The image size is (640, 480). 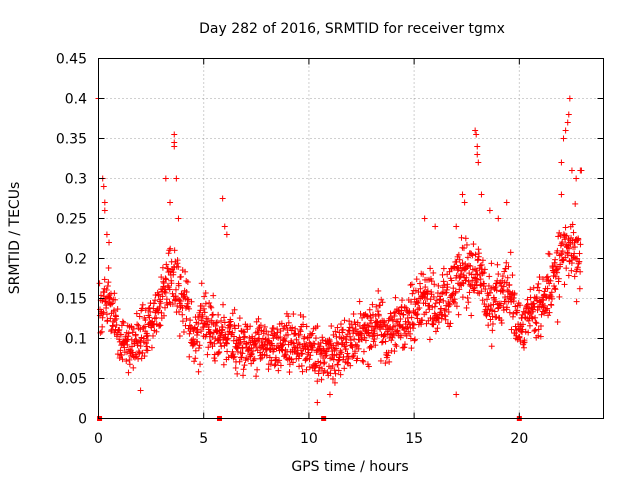 What do you see at coordinates (71, 220) in the screenshot?
I see `y-tick-label: 0.25` at bounding box center [71, 220].